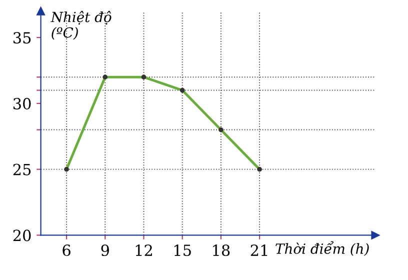 The height and width of the screenshot is (280, 408). Describe the element at coordinates (22, 104) in the screenshot. I see `y-tick-label: 30` at that location.